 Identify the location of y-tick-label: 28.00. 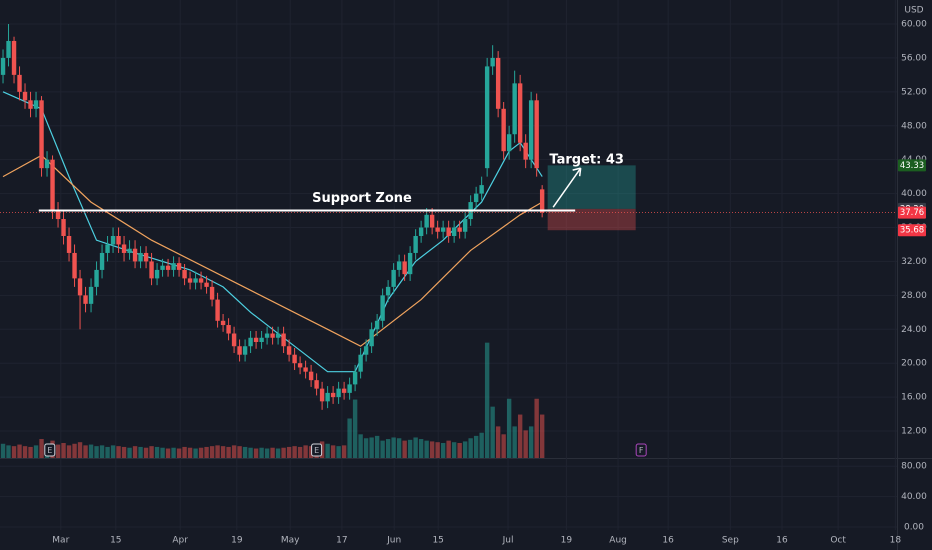
(914, 296).